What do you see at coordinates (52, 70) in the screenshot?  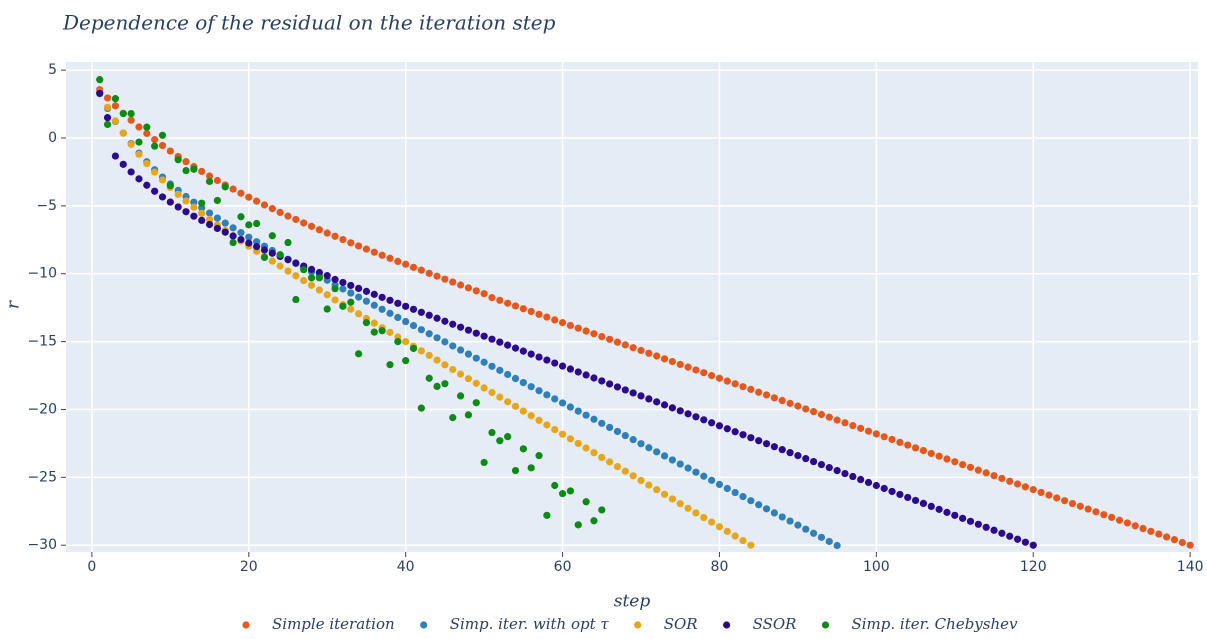 I see `y-tick-label: 5` at bounding box center [52, 70].